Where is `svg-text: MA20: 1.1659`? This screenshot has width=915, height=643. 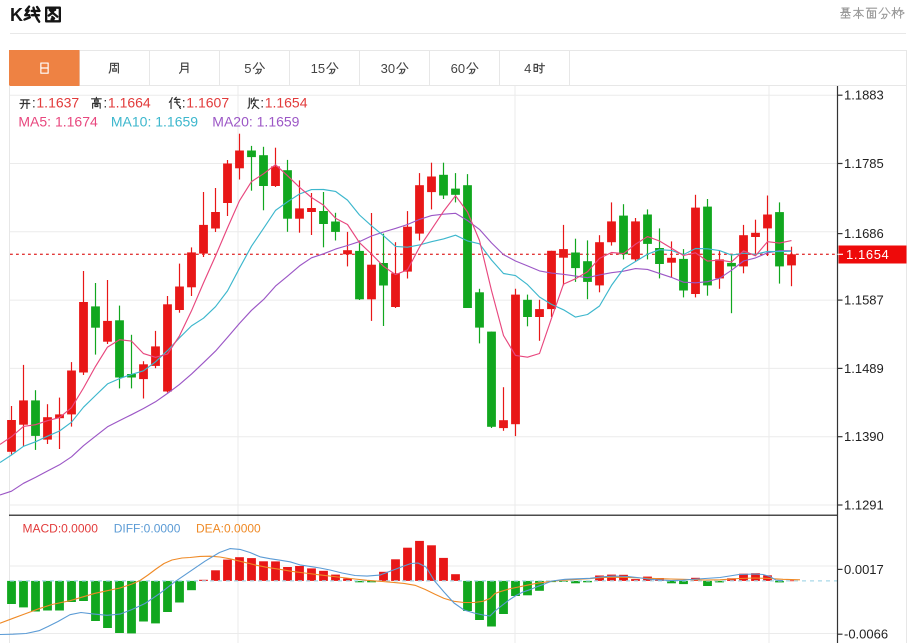
svg-text: MA20: 1.1659 is located at coordinates (255, 122).